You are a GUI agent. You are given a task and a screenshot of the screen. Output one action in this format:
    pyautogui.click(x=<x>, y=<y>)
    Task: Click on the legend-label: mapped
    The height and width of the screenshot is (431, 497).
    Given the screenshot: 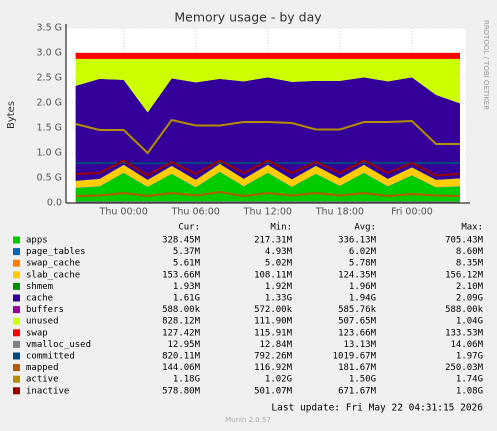 What is the action you would take?
    pyautogui.click(x=42, y=368)
    